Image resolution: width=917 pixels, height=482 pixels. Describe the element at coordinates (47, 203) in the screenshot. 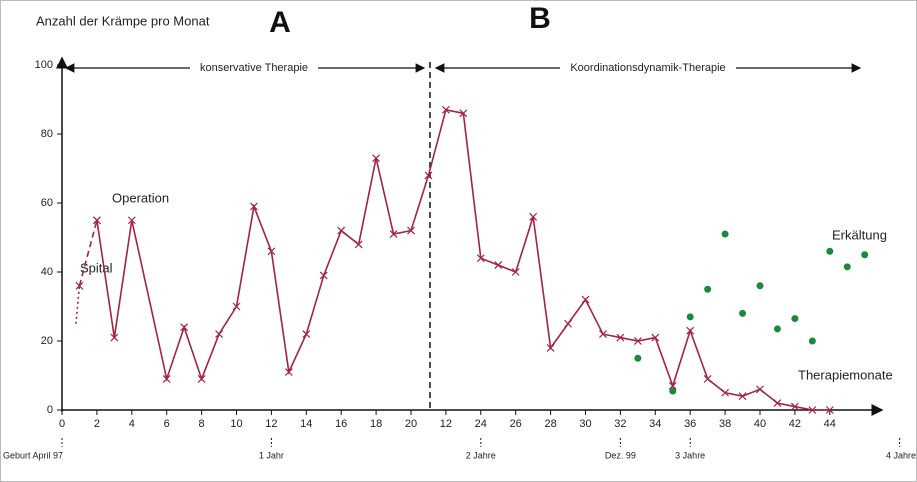

I see `y-tick-label: 60` at that location.